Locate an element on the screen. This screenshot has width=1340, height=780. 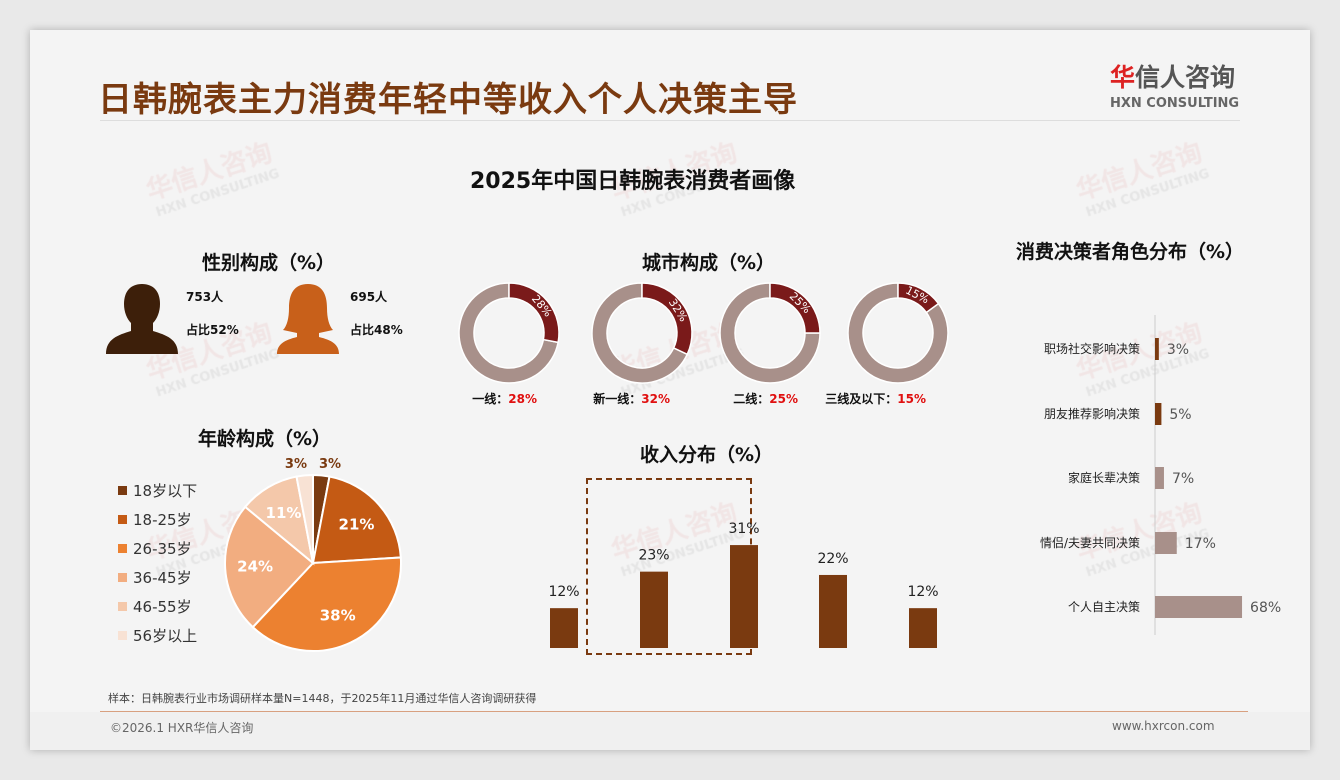
footer-divider is located at coordinates (674, 711).